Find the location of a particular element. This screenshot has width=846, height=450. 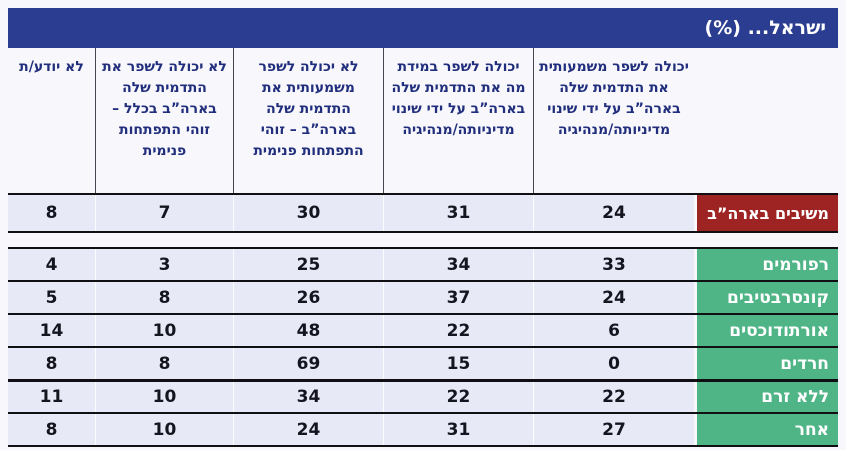

value-cell: 6 is located at coordinates (614, 330).